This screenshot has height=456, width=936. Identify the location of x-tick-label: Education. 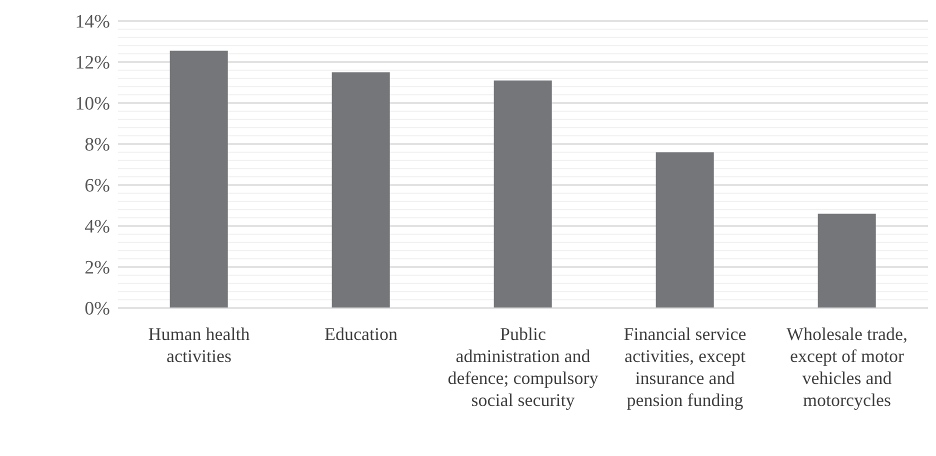
(361, 334).